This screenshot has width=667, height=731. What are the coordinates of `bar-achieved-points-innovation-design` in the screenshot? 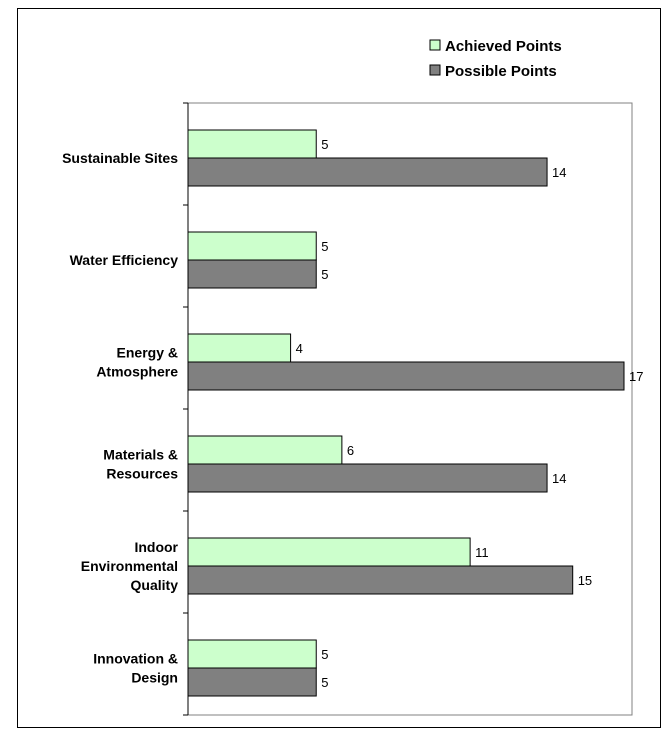 It's located at (252, 654).